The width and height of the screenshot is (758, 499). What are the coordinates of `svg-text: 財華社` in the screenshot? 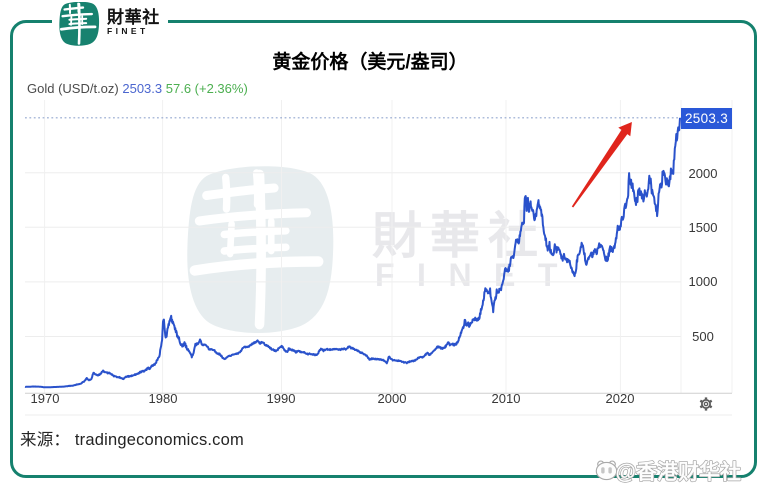 It's located at (459, 236).